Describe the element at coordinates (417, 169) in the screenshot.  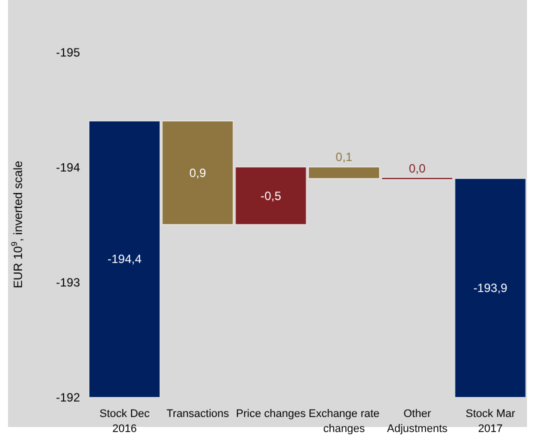
I see `data-label: 0,0` at that location.